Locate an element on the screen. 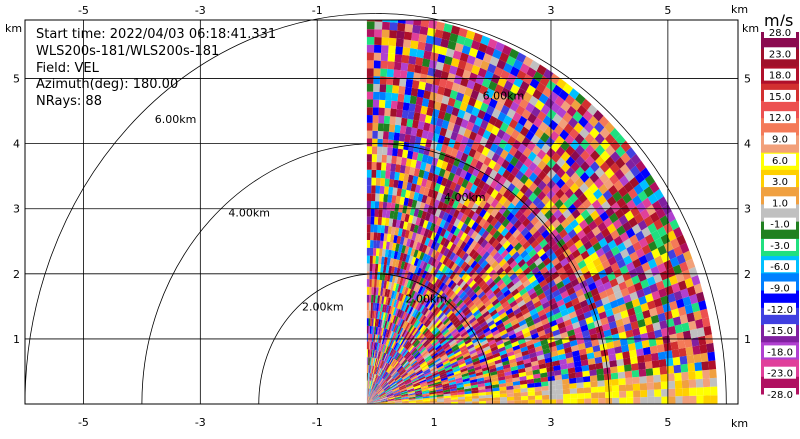  colorbar-label: 6.0 is located at coordinates (780, 161).